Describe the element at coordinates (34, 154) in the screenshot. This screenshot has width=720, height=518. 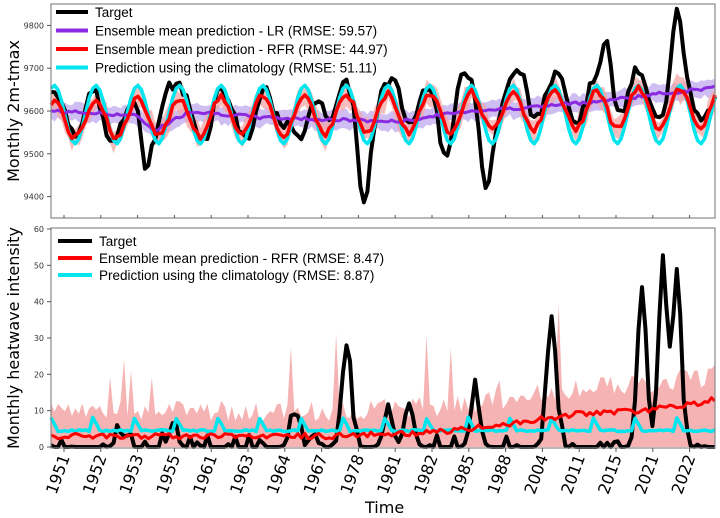
I see `y-tick-label: 9500` at that location.